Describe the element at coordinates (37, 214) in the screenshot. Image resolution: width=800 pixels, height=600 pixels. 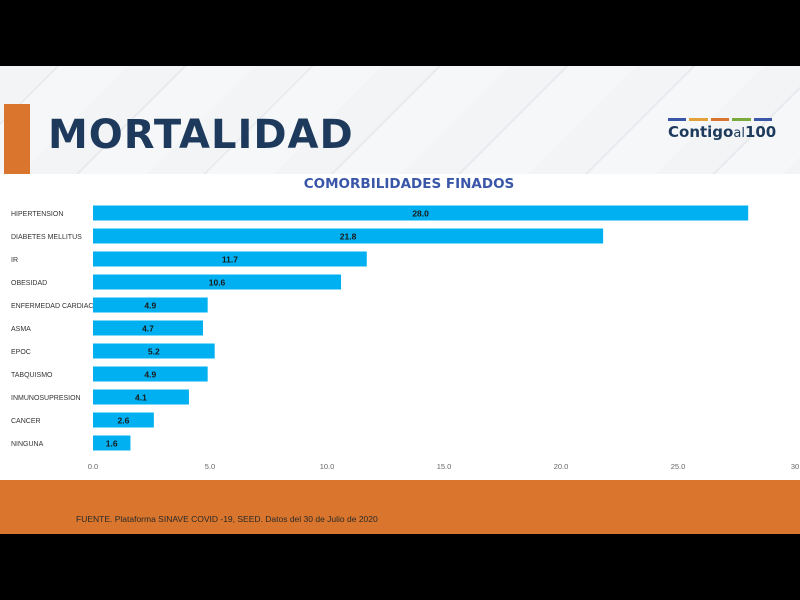
I see `category-label: HIPERTENSION` at that location.